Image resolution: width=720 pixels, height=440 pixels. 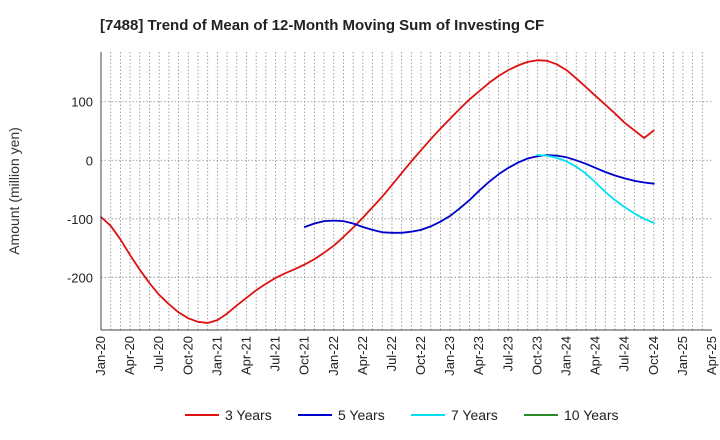 I want to click on series-line-7-years, so click(x=595, y=189).